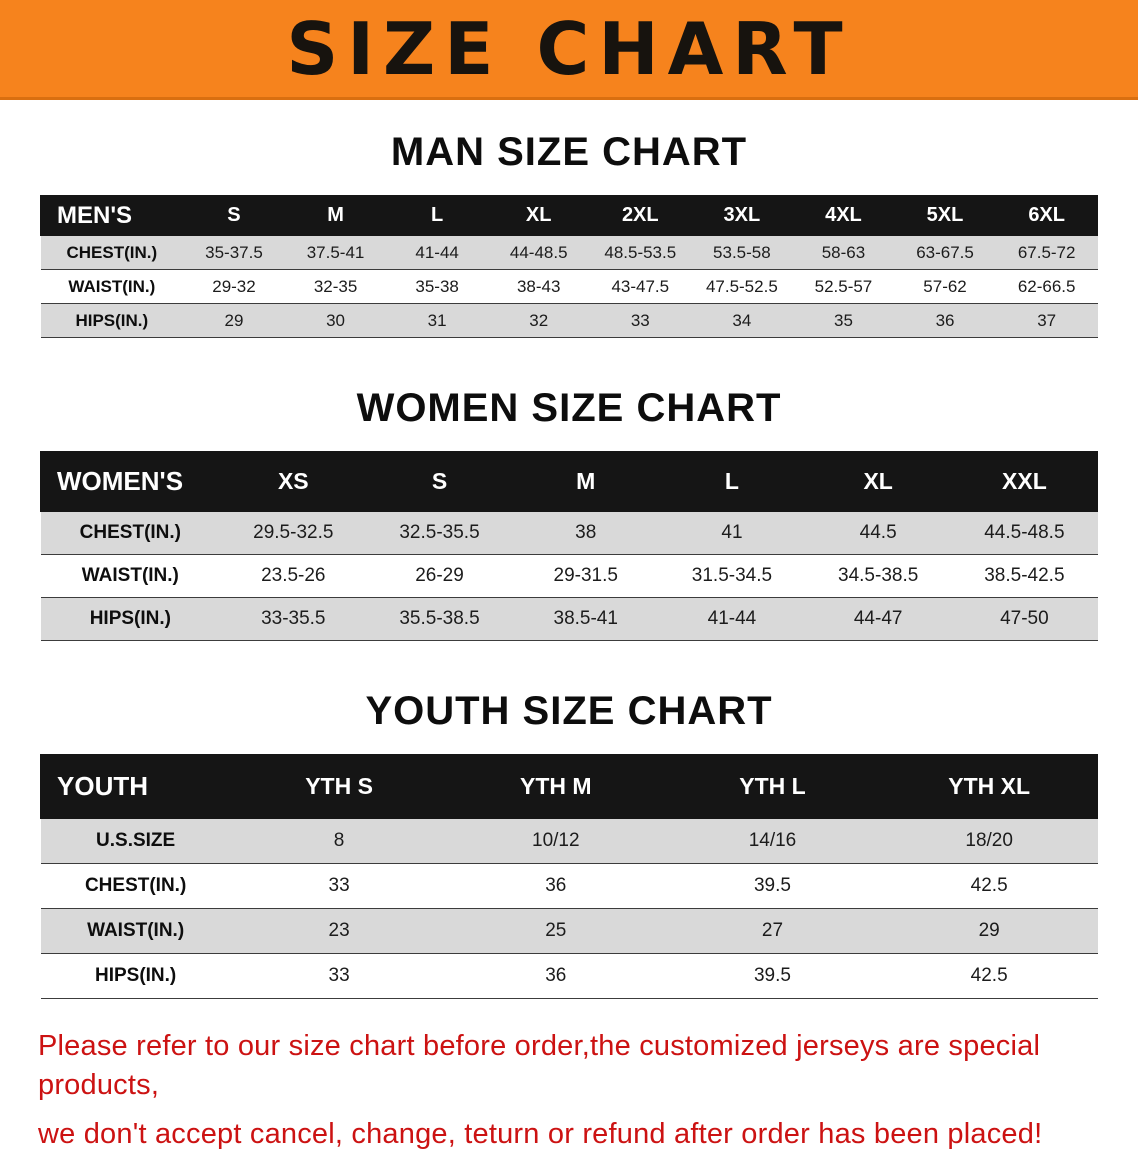 The image size is (1138, 1174). I want to click on value-cell: 31.5-34.5, so click(732, 575).